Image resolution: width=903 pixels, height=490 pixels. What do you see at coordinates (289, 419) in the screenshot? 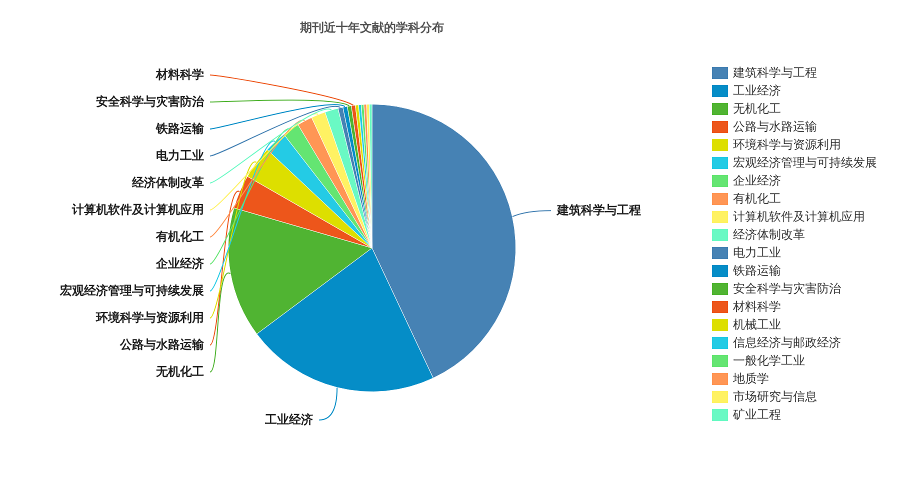
I see `slice-label: 工业经济` at bounding box center [289, 419].